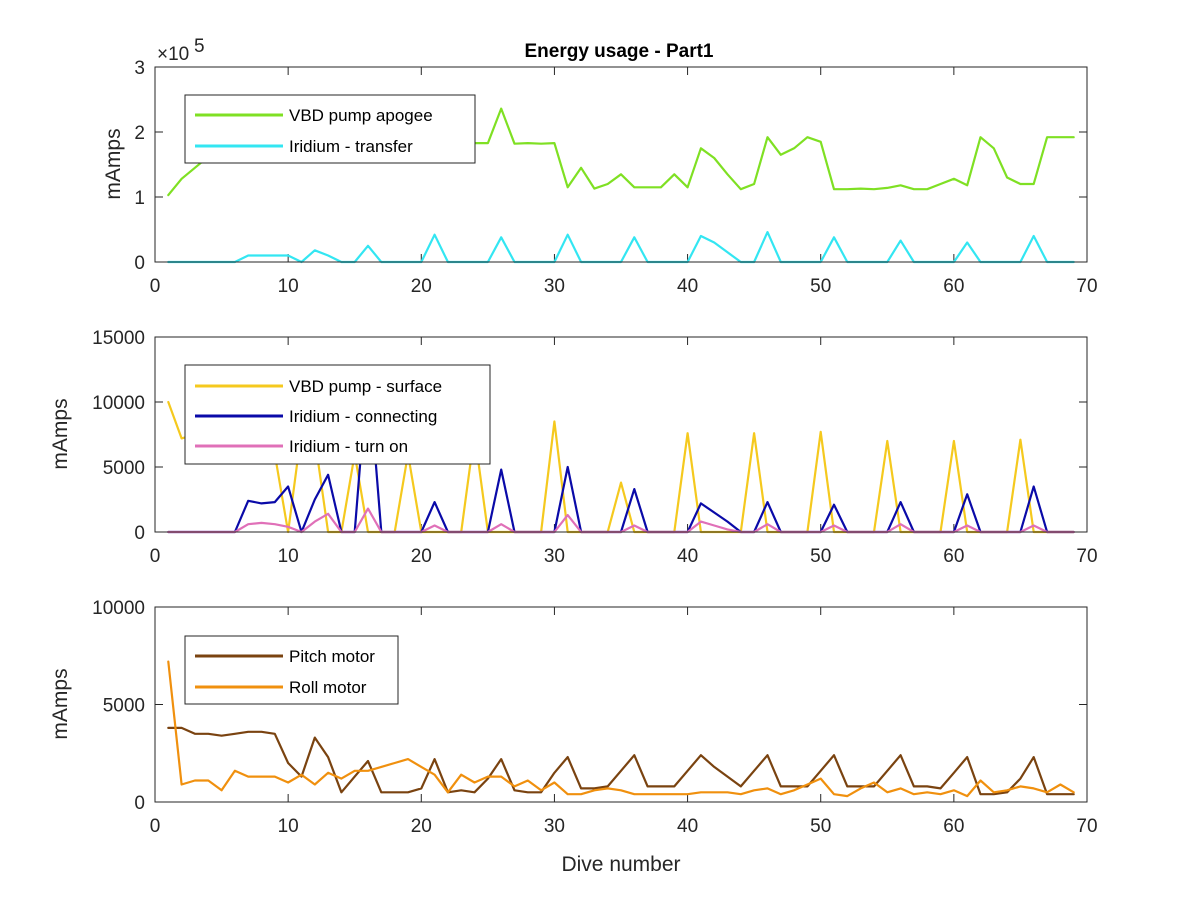  Describe the element at coordinates (687, 556) in the screenshot. I see `panel-2-xtick-label: 40` at that location.